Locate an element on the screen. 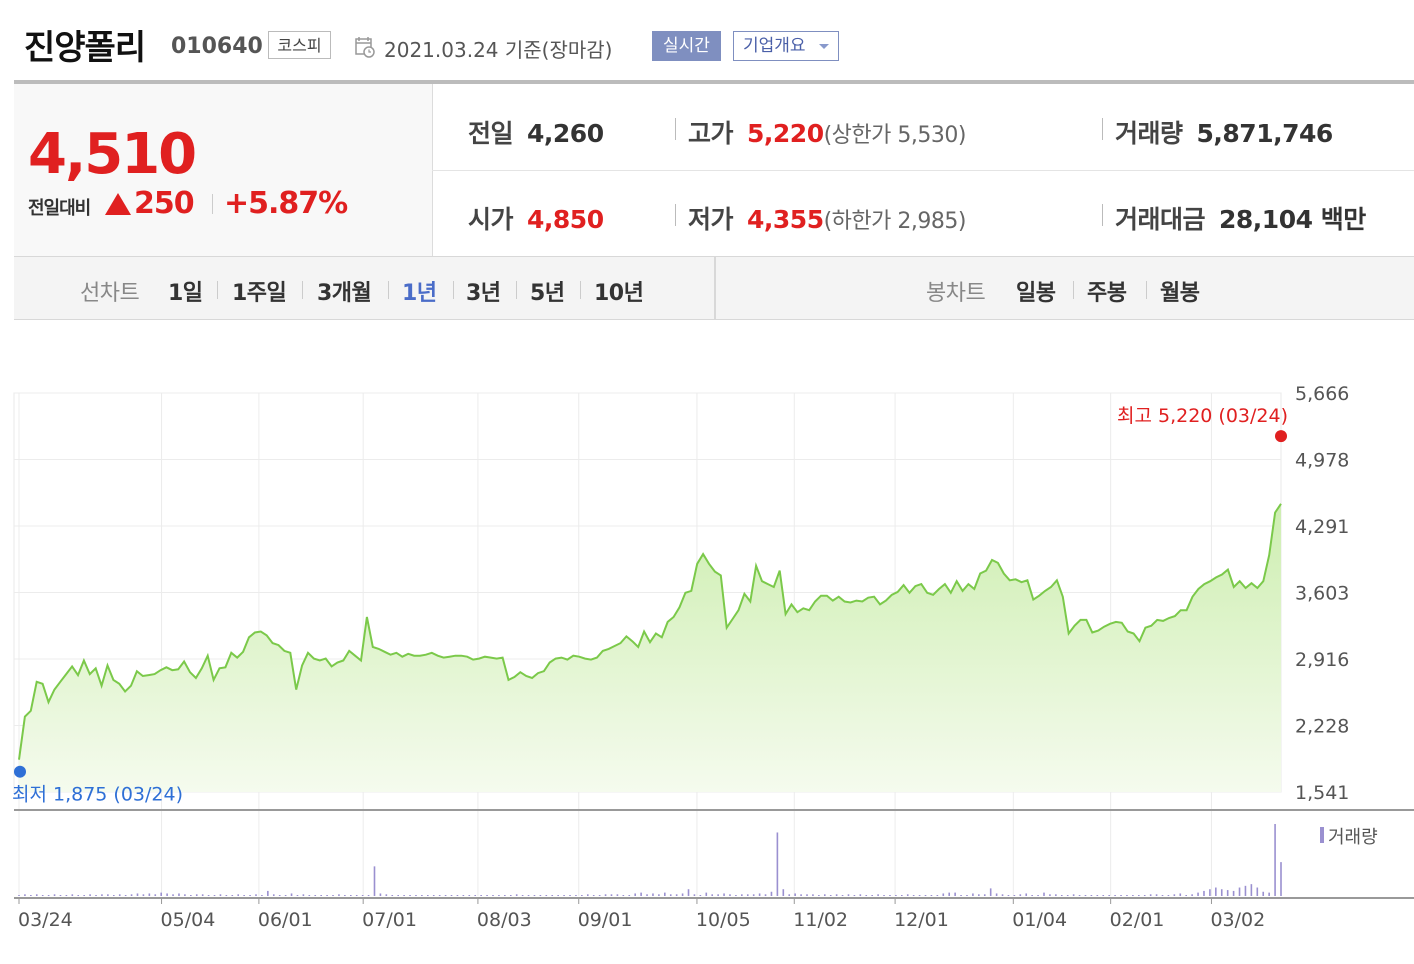 This screenshot has width=1414, height=964. tab-1-week: 1주일 is located at coordinates (259, 293).